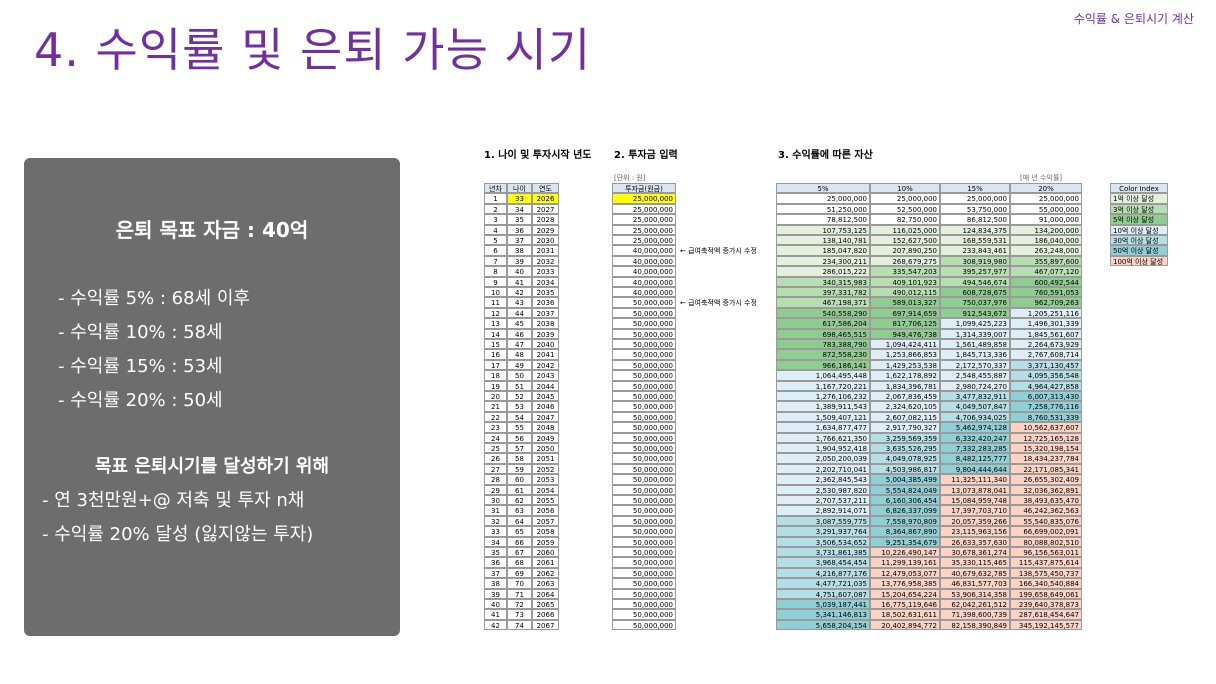 The image size is (1216, 684). I want to click on asset-cell: 1,766,621,350, so click(823, 437).